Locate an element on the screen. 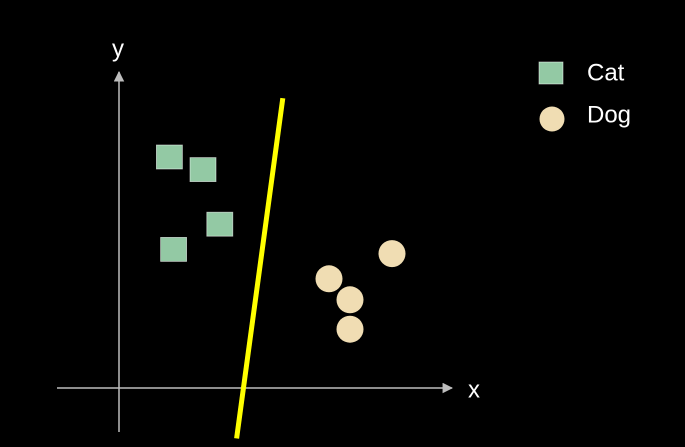  legend-cat-square-icon is located at coordinates (551, 73).